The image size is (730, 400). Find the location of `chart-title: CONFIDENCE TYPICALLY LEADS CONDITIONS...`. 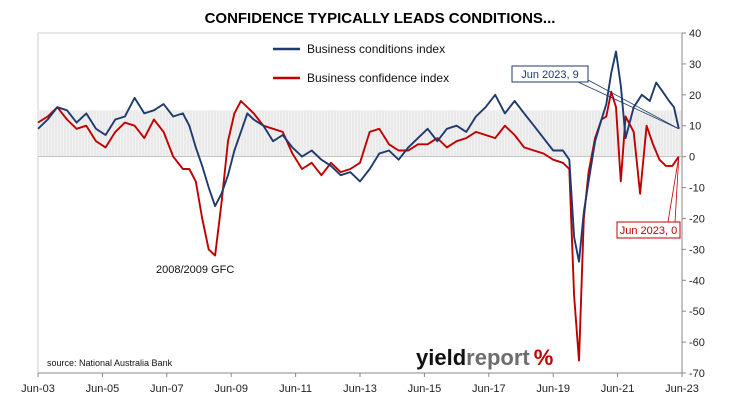

chart-title: CONFIDENCE TYPICALLY LEADS CONDITIONS... is located at coordinates (380, 18).